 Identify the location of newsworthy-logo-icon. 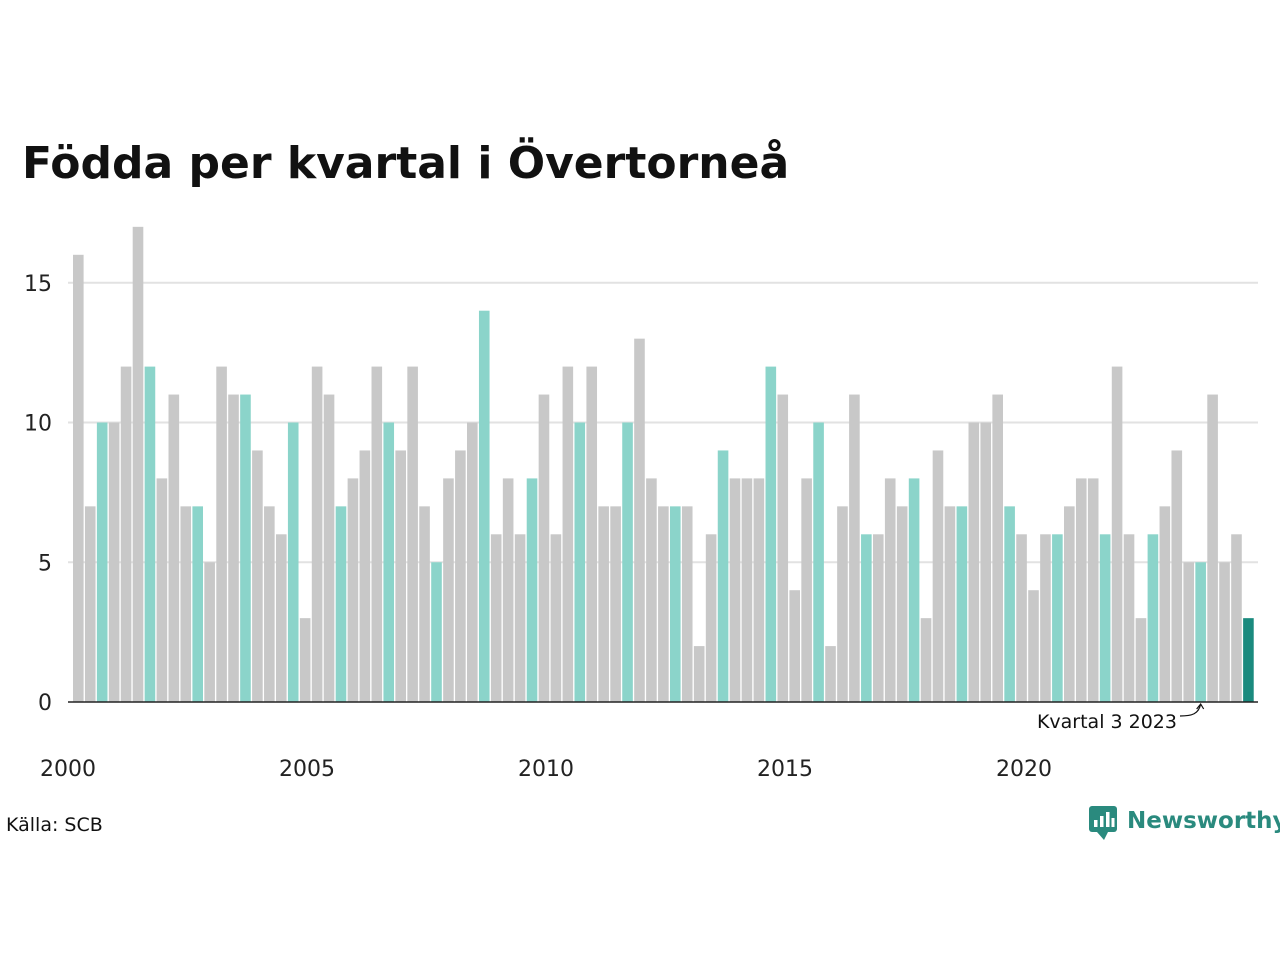
(1103, 823).